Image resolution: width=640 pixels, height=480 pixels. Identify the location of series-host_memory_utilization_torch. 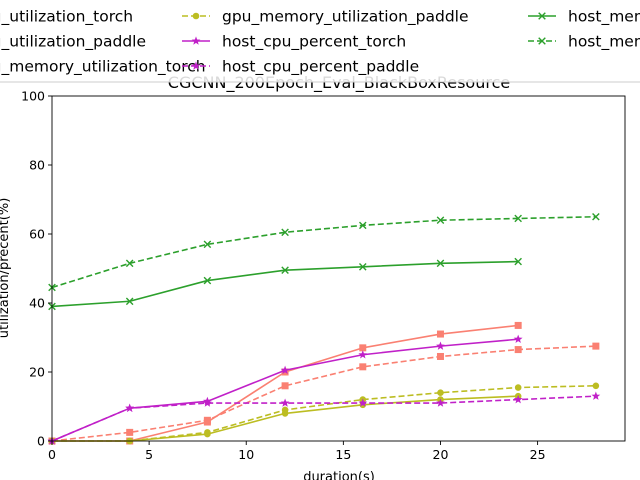
(285, 284).